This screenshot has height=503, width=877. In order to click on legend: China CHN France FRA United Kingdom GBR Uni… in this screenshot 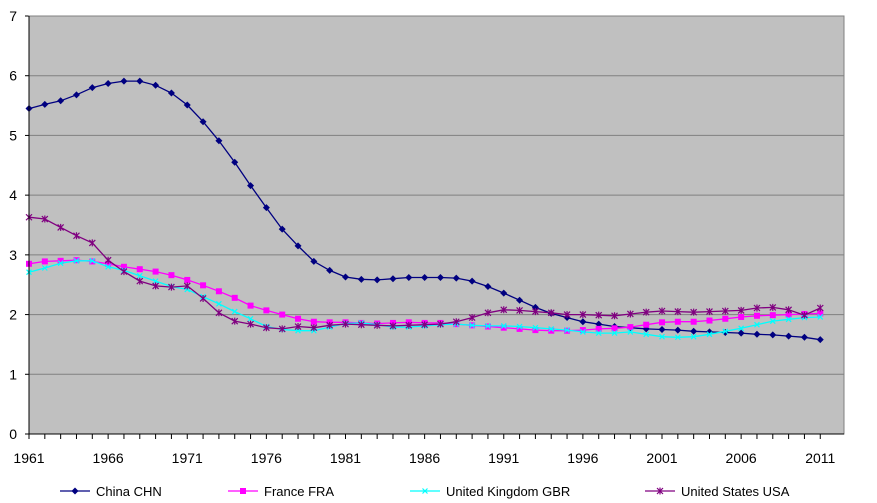, I will do `click(425, 491)`.